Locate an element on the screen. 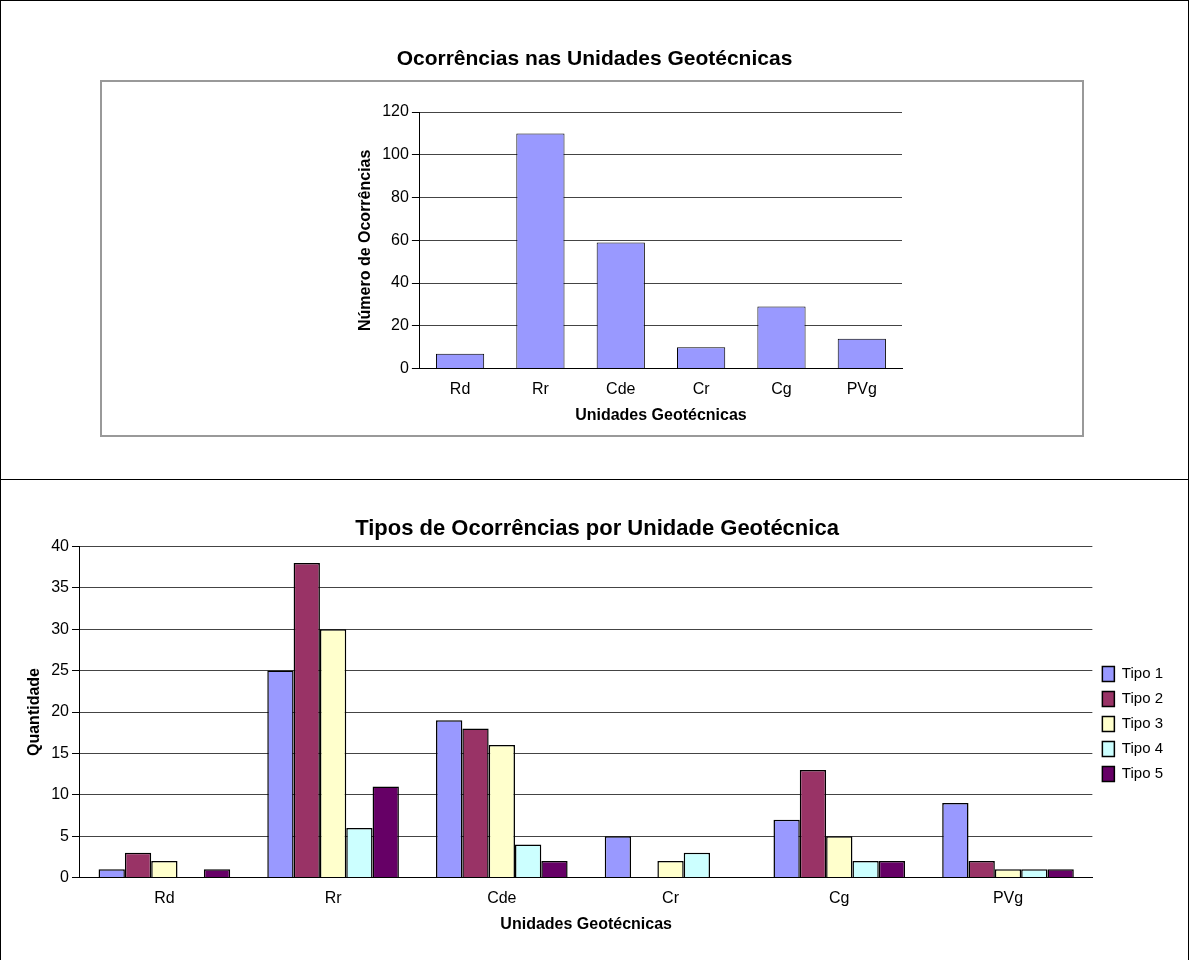 This screenshot has width=1189, height=960. y-tick-label: 30 is located at coordinates (60, 628).